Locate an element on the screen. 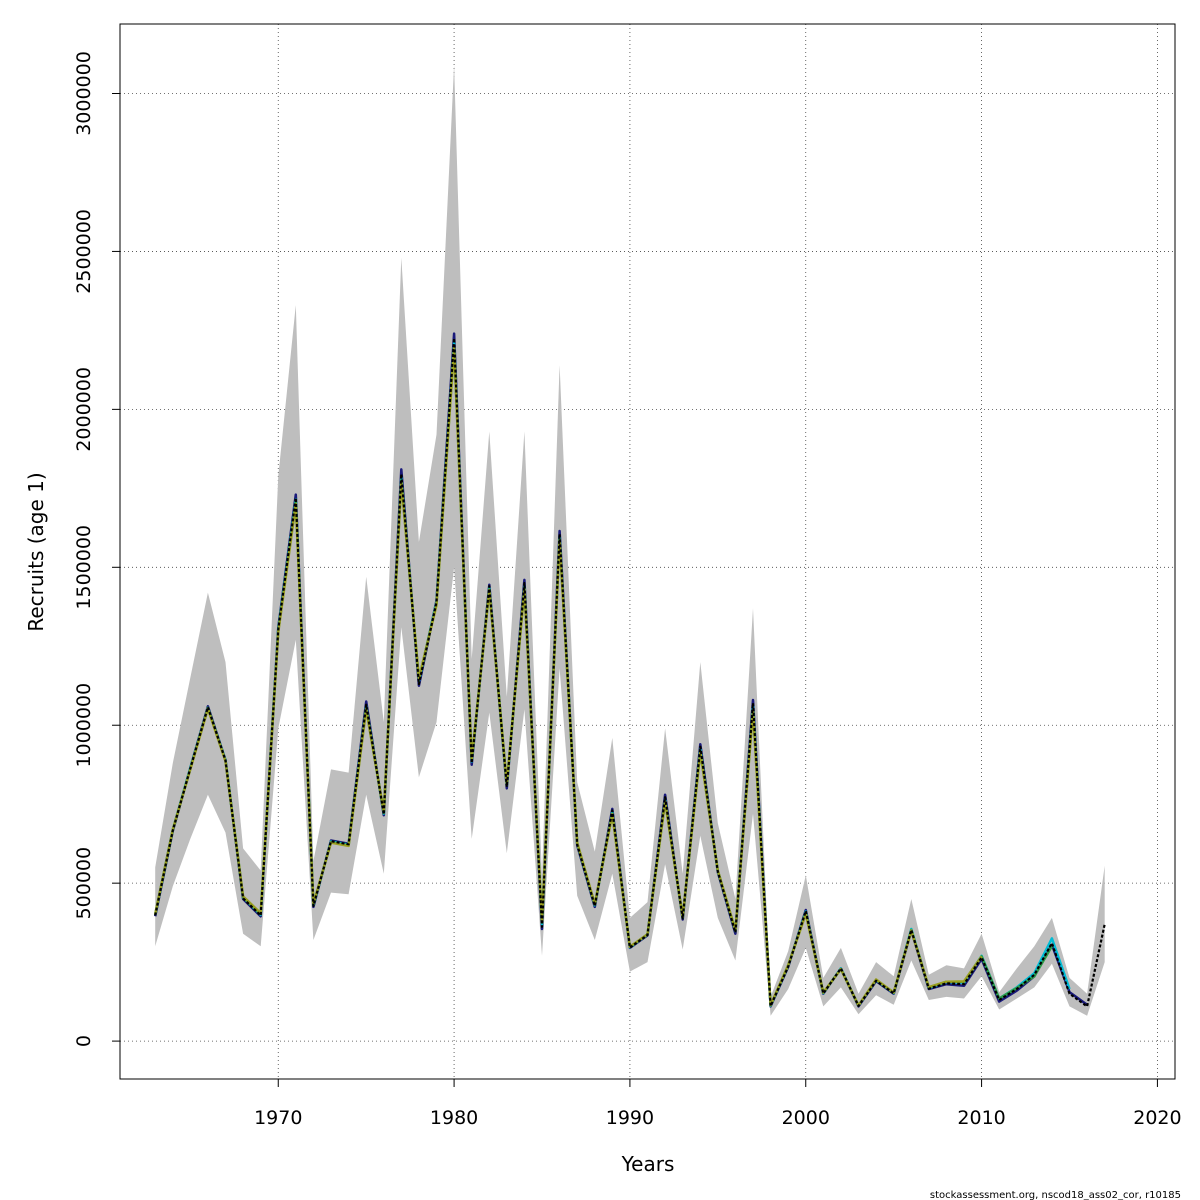 Image resolution: width=1200 pixels, height=1200 pixels. y-tick-label-4: 2000000 is located at coordinates (84, 409).